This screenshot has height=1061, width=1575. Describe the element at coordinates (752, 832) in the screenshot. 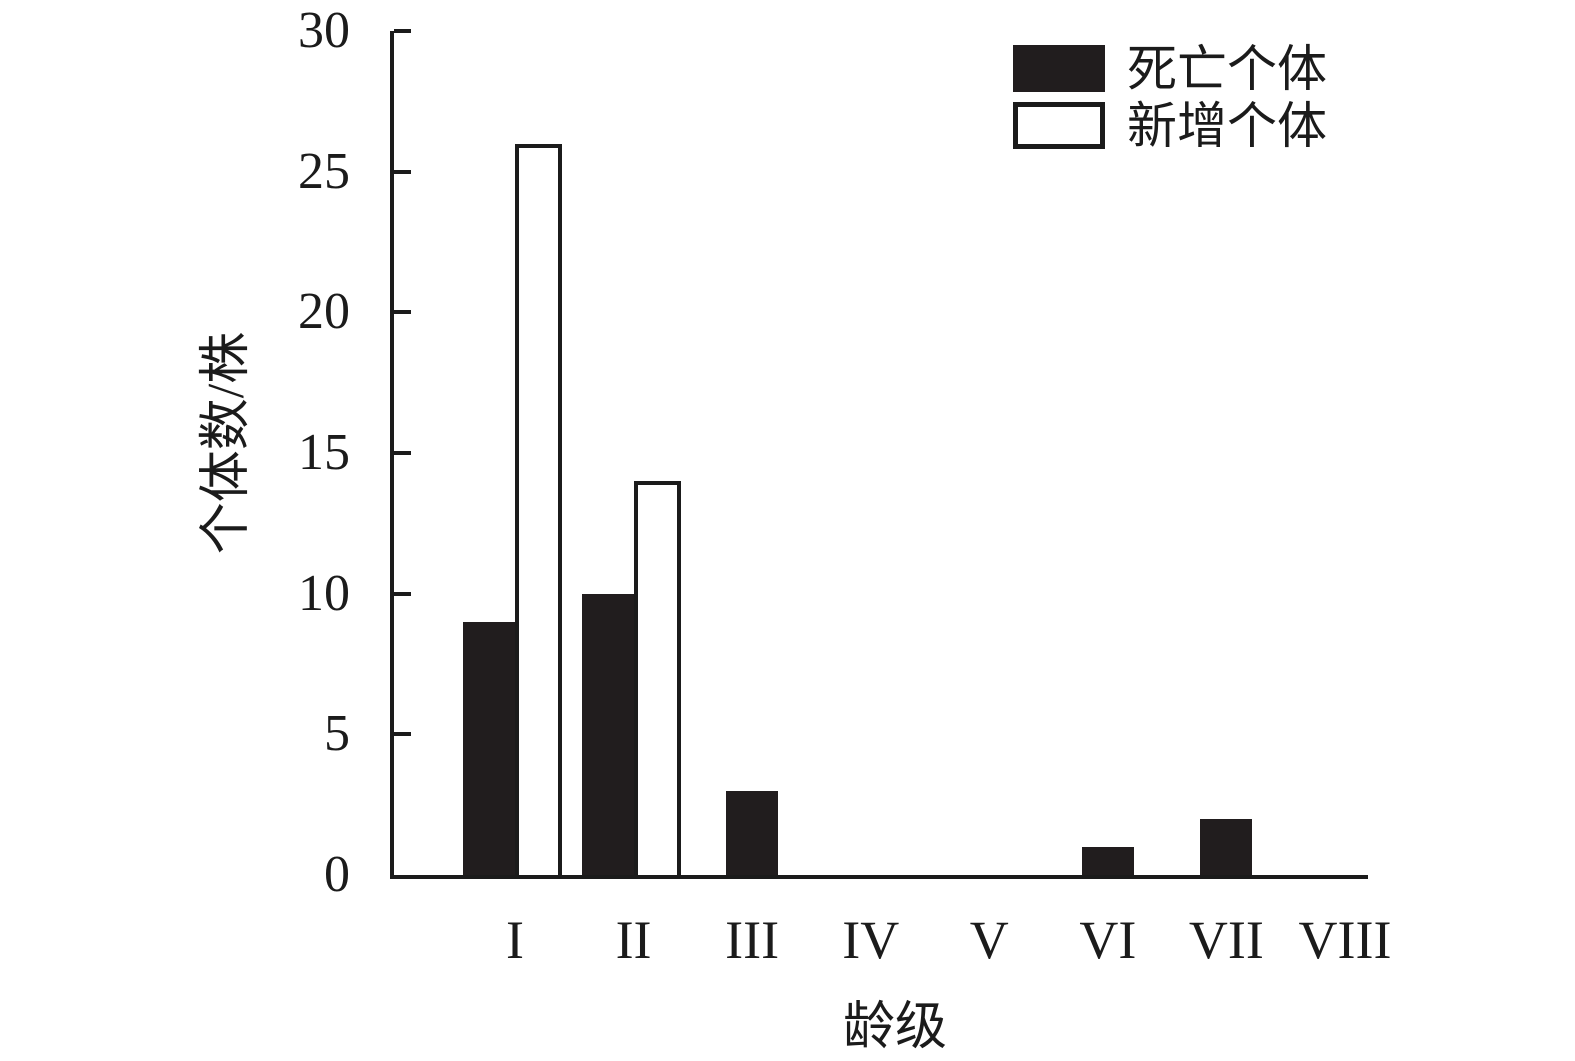

I see `bar-dead-III` at that location.